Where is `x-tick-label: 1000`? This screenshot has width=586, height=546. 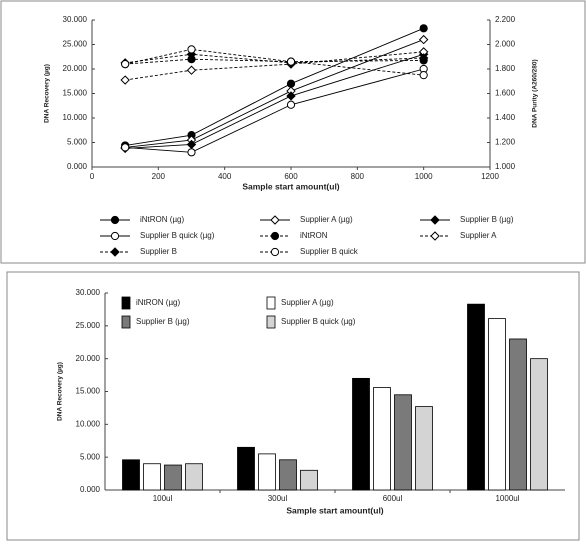
x-tick-label: 1000 is located at coordinates (424, 176).